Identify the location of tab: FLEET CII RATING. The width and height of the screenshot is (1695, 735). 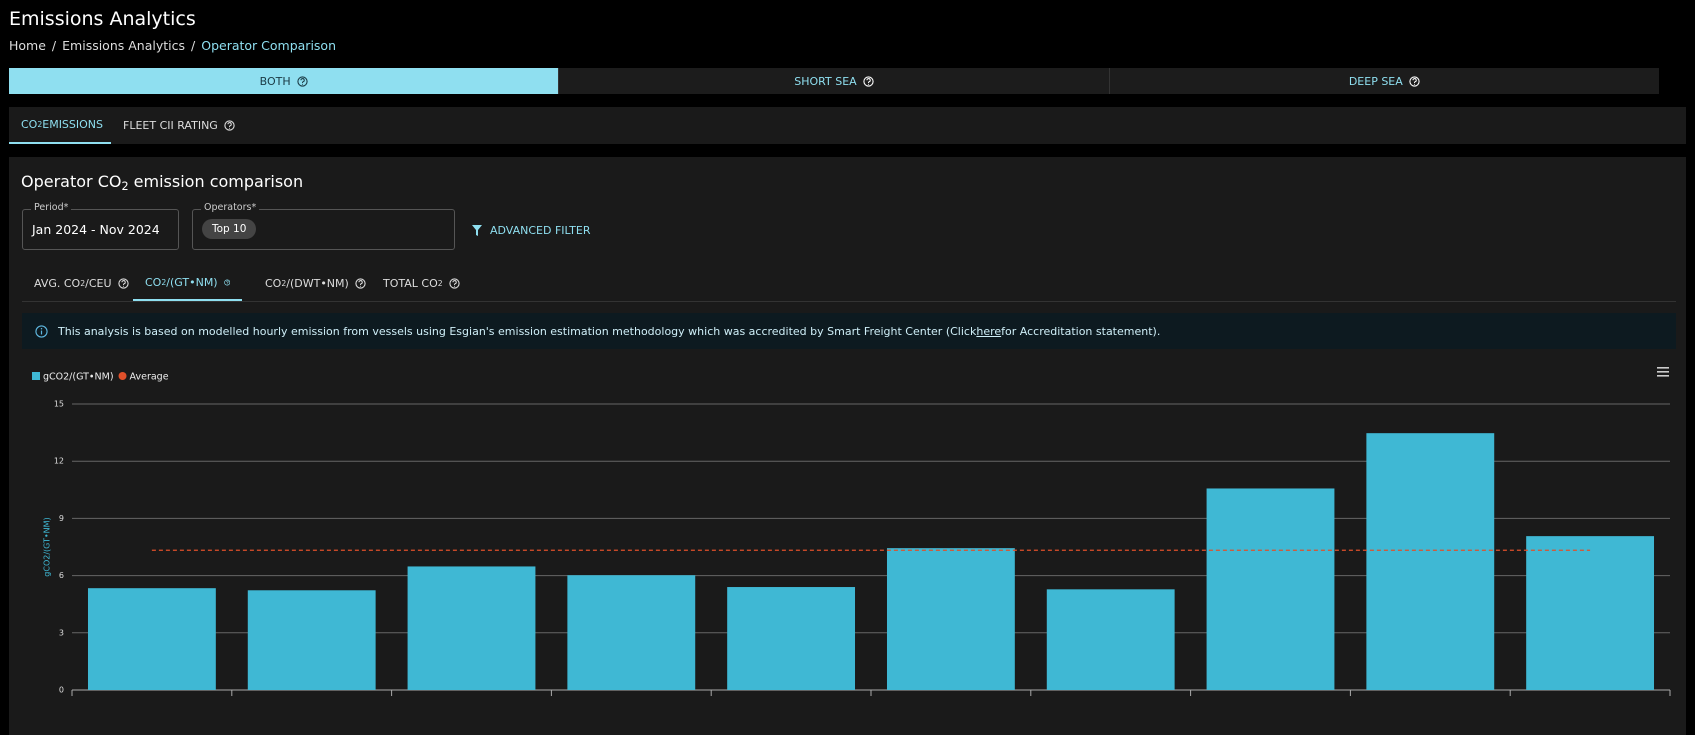
(179, 125).